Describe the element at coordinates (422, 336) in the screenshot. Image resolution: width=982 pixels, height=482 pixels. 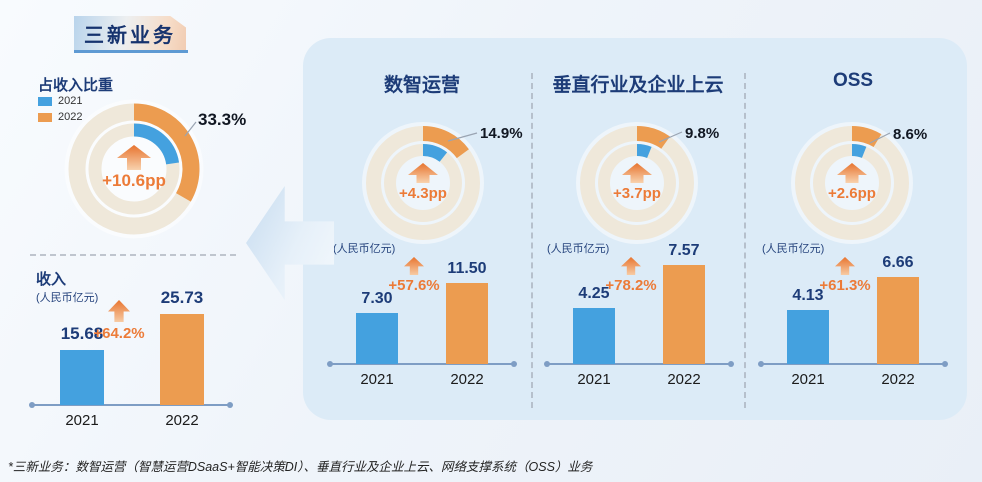
I see `dso-revenue-chart: 7.30 2021 11.50 2022 +57.6%` at that location.